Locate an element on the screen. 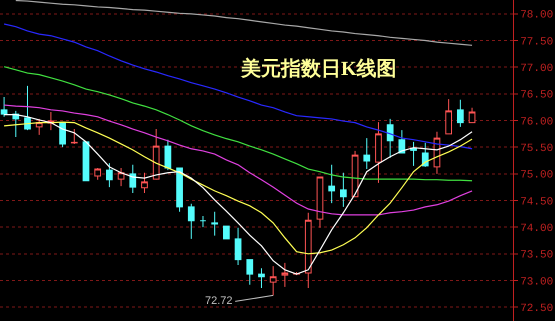 This screenshot has width=555, height=321. y-tick-label: 77.00 is located at coordinates (537, 69).